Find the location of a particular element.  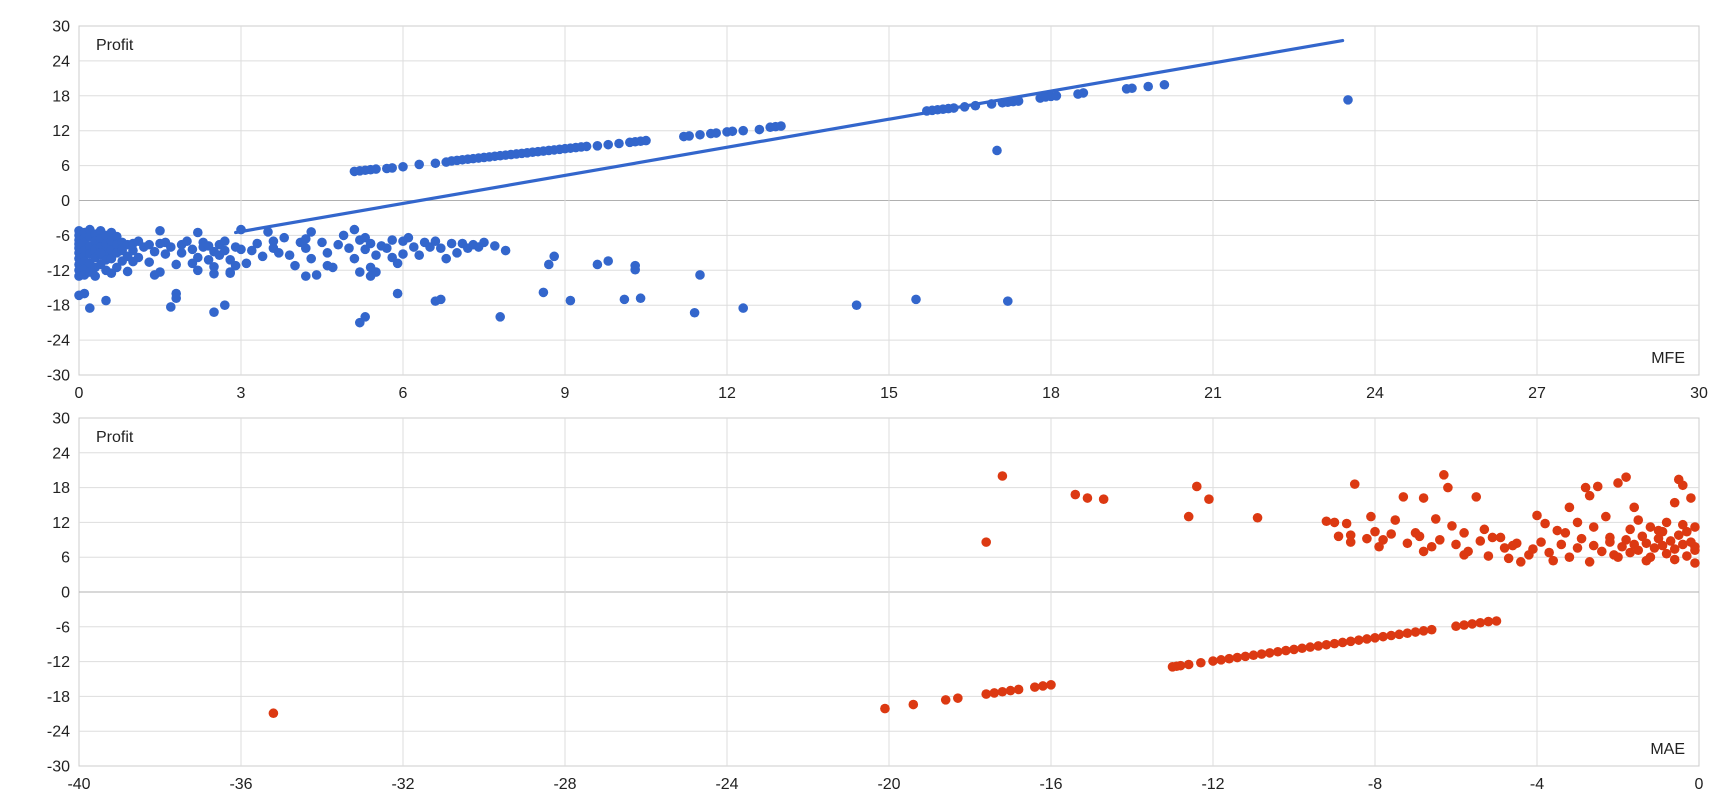

mfe-x-tick-label: 0 is located at coordinates (79, 393).